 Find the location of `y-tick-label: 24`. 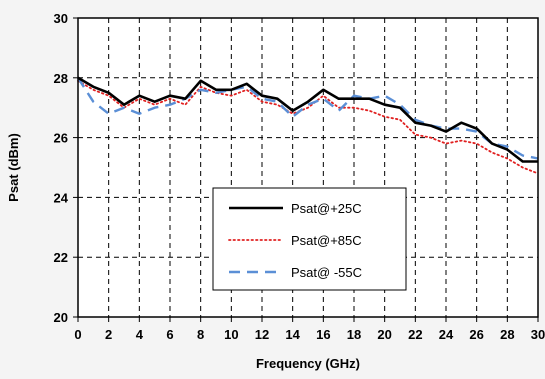

y-tick-label: 24 is located at coordinates (61, 197).